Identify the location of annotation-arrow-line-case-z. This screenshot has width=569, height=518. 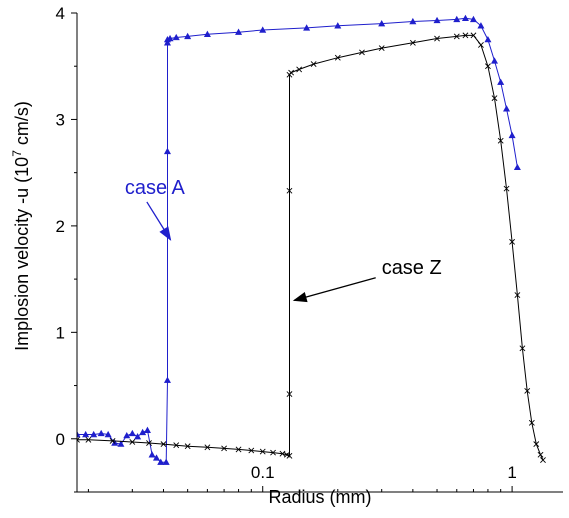
(334, 289).